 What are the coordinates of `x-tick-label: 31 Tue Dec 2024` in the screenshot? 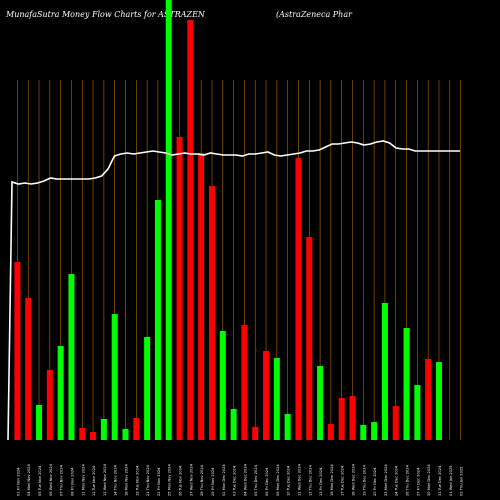 It's located at (440, 480).